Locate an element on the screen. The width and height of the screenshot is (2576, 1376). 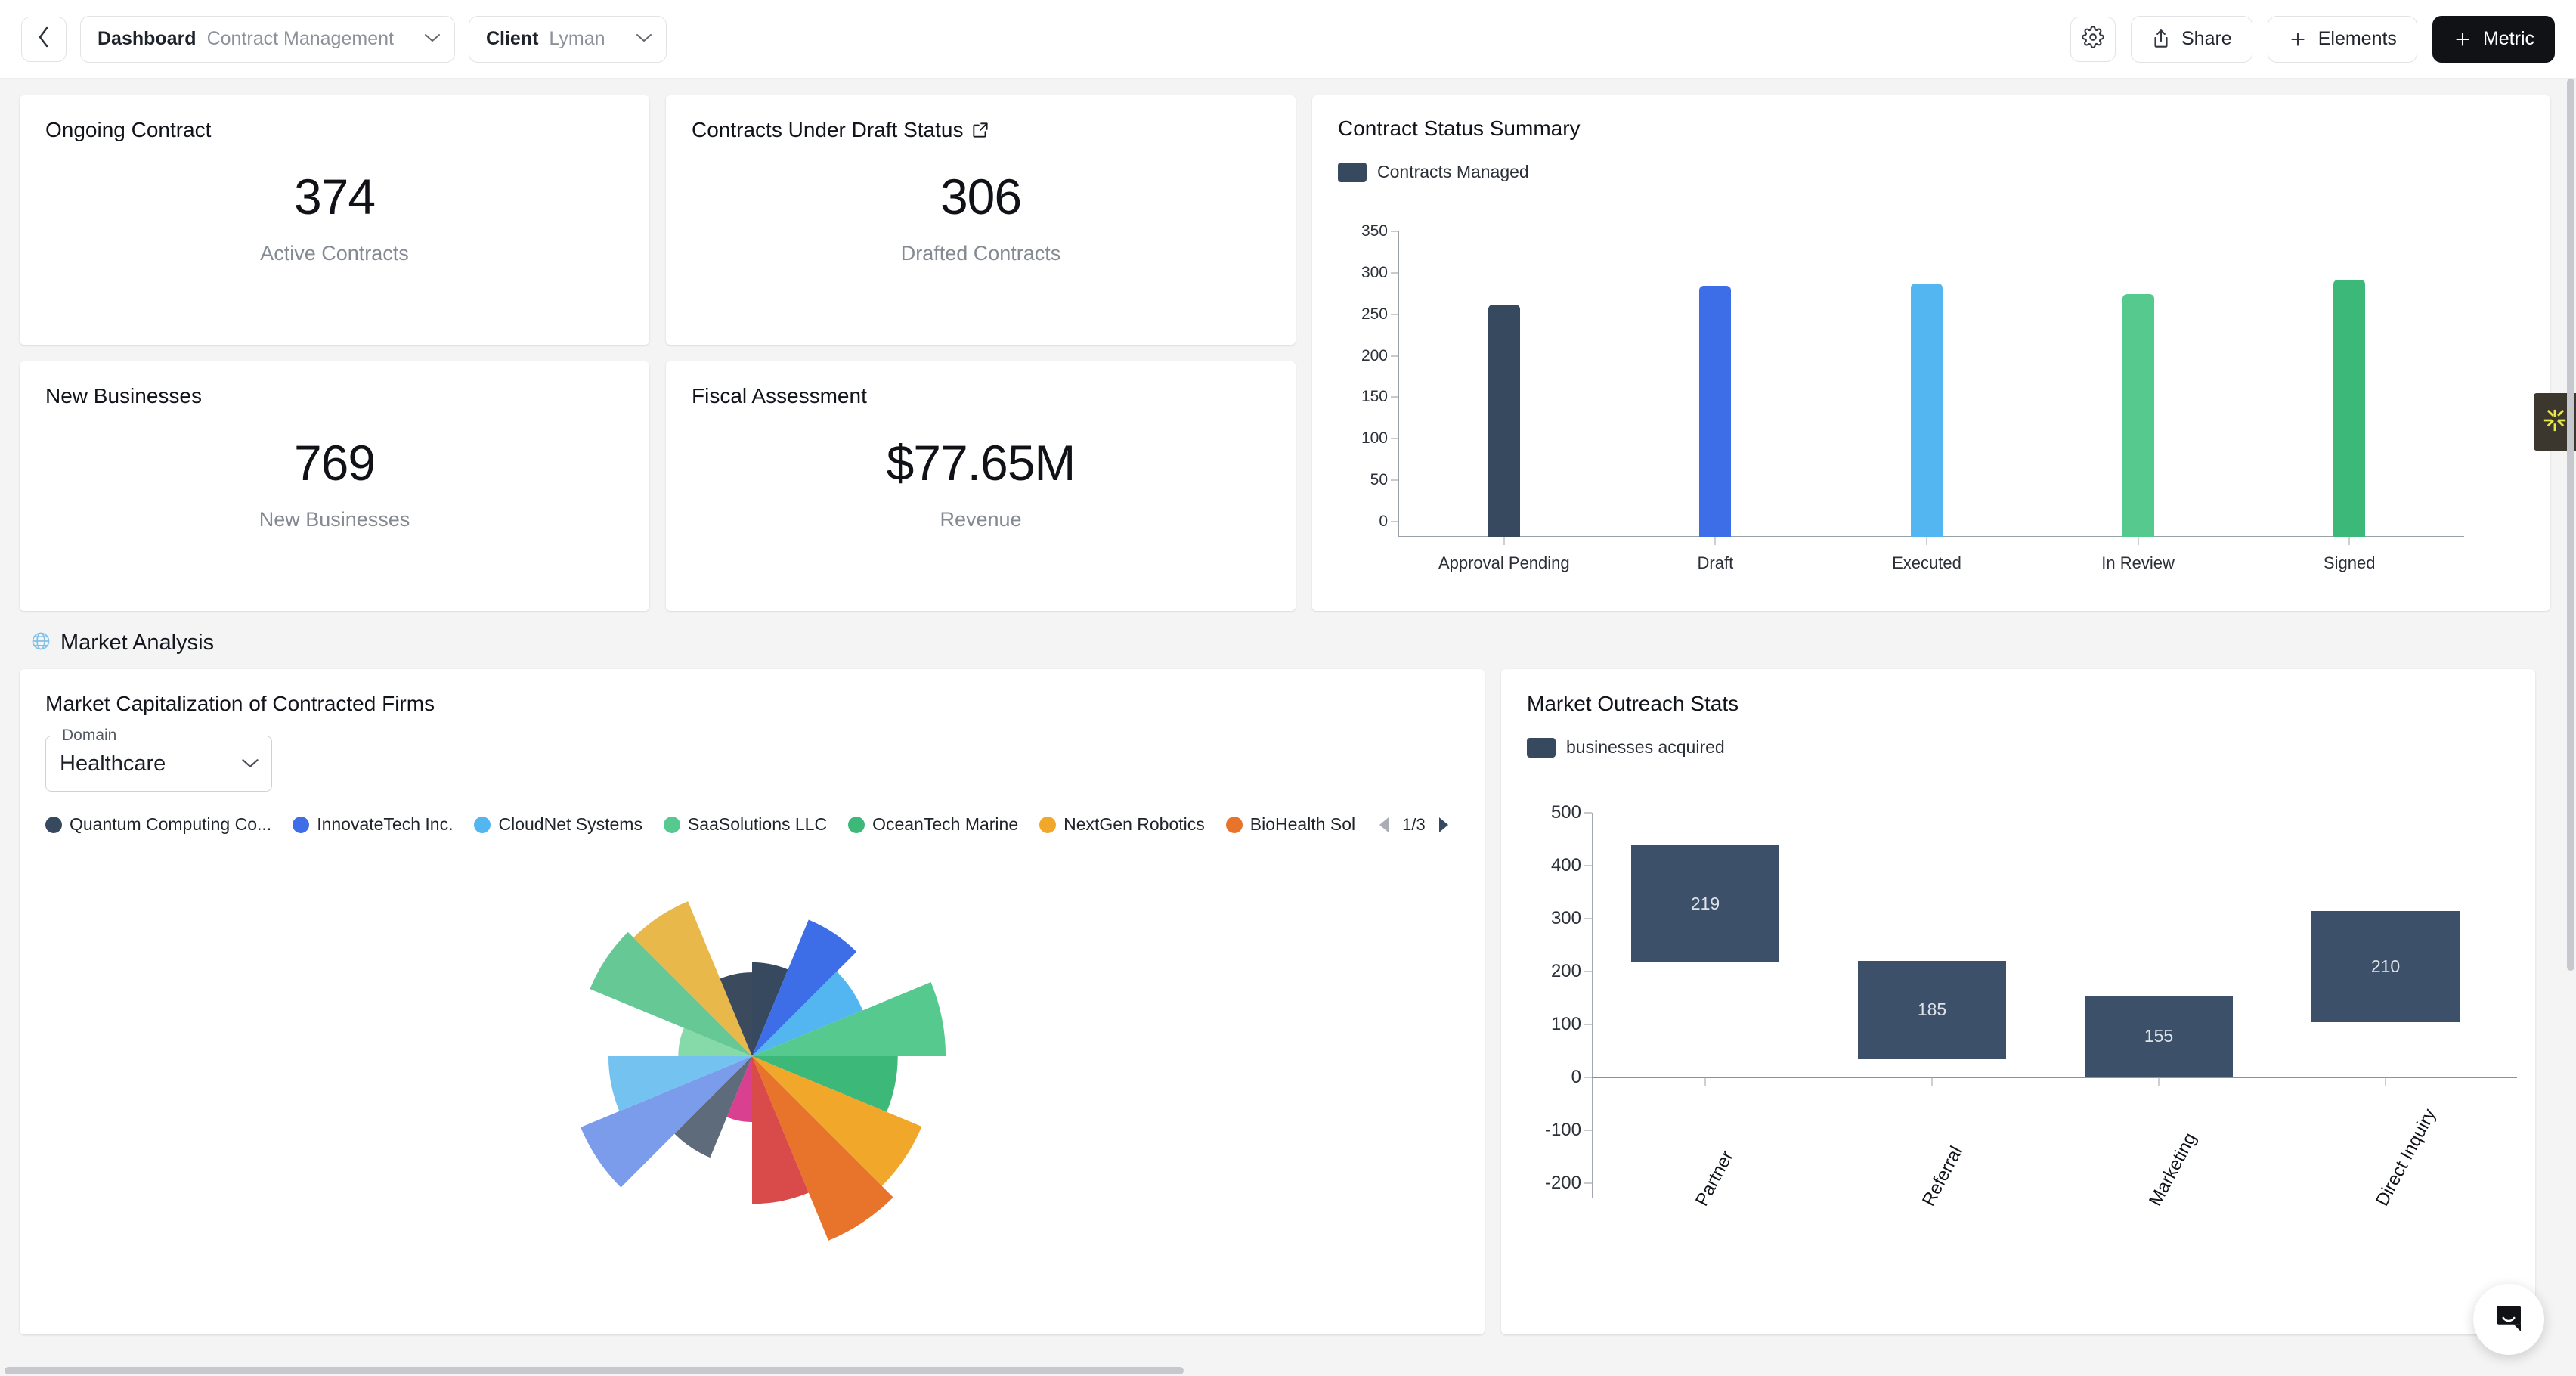
domain-select: Domain Healthcare is located at coordinates (158, 759).